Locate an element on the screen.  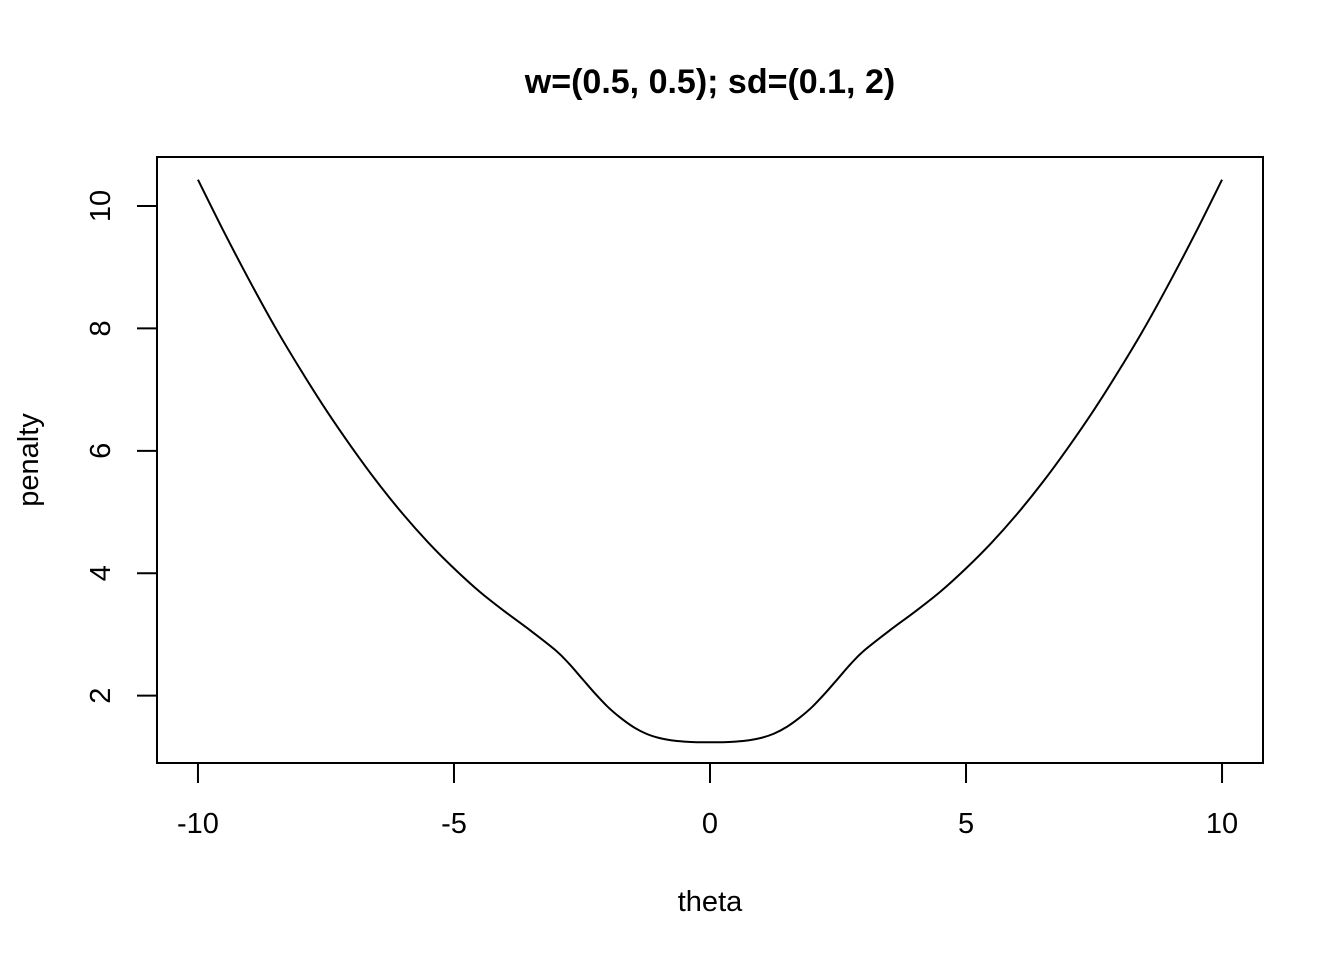
y-tick-label: 8 is located at coordinates (101, 328).